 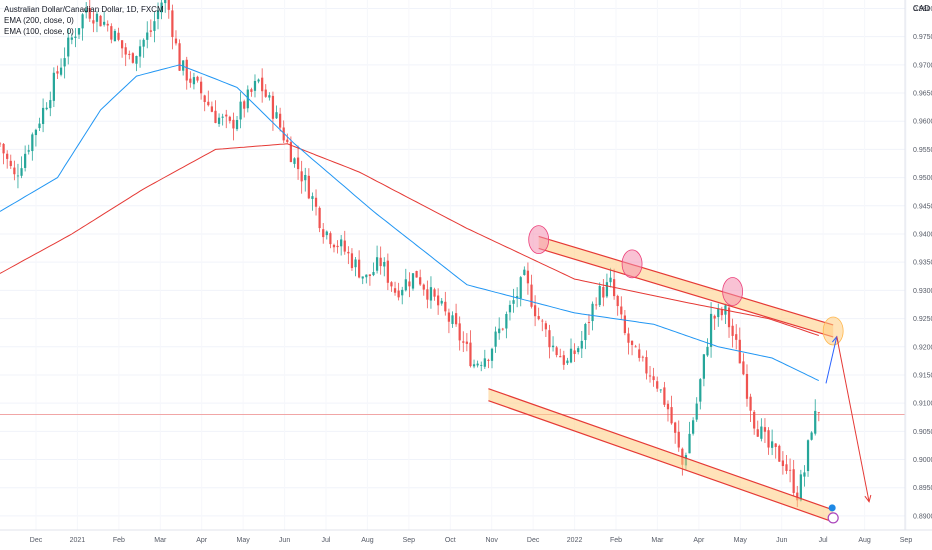 I want to click on event-marker, so click(x=833, y=518).